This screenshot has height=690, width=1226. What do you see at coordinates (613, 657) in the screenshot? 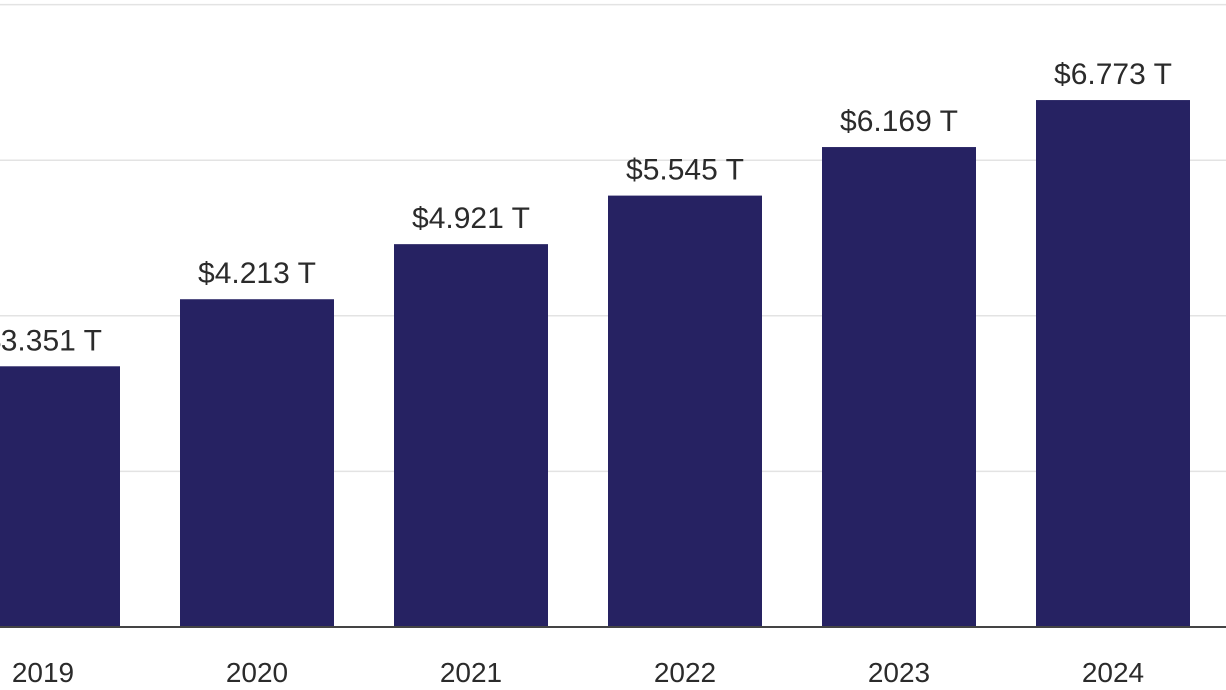
I see `x-axis: 2019 2020 2021 2022 2023 2024` at bounding box center [613, 657].